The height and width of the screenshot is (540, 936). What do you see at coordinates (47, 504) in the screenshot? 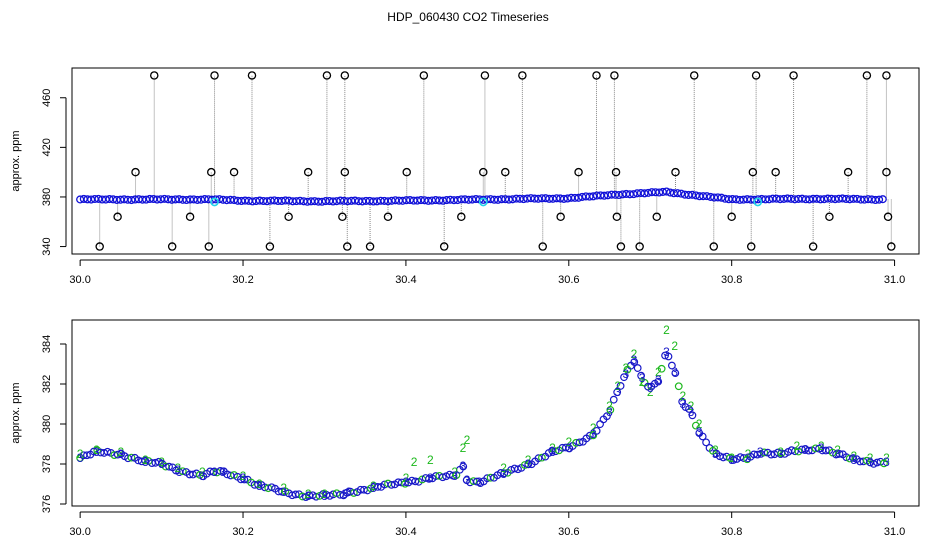
I see `bottom-y-tick-label: 376` at bounding box center [47, 504].